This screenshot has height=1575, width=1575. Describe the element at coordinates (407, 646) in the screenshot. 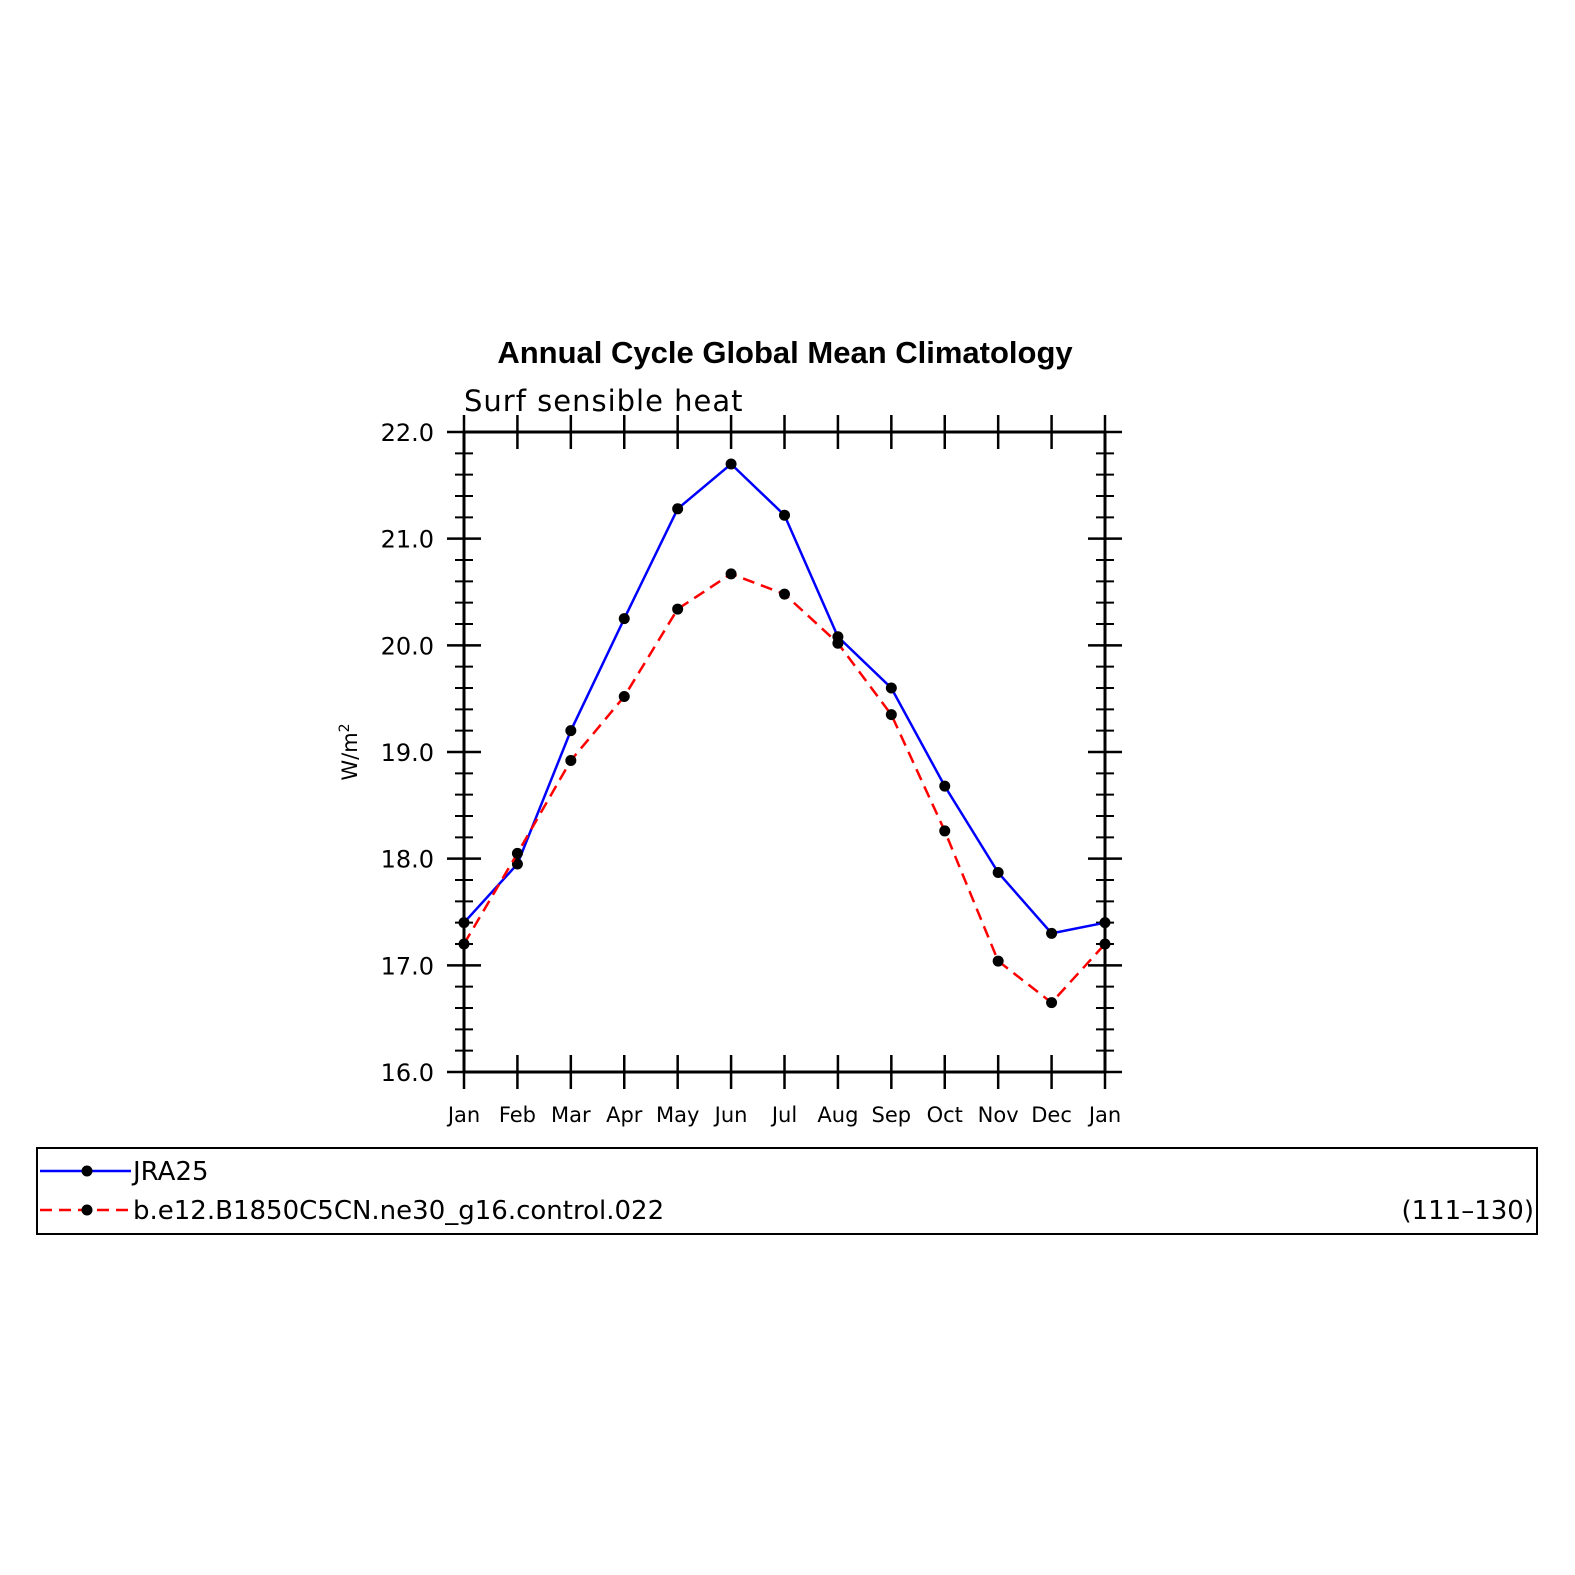

I see `y-tick-label: 20.0` at that location.